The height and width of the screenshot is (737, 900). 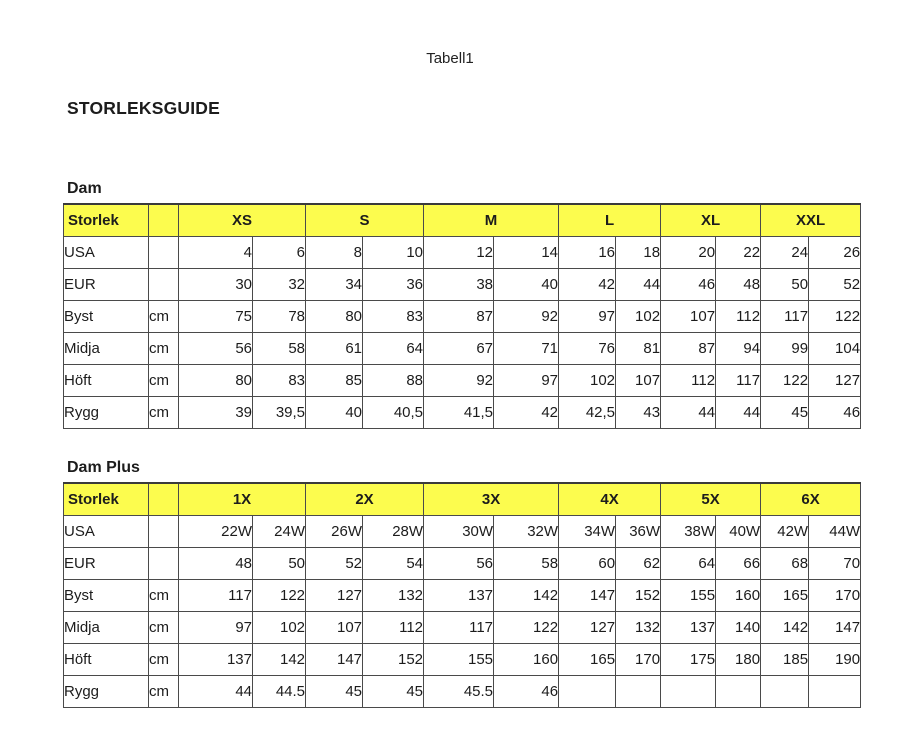 What do you see at coordinates (106, 691) in the screenshot?
I see `row-label-cell: Rygg` at bounding box center [106, 691].